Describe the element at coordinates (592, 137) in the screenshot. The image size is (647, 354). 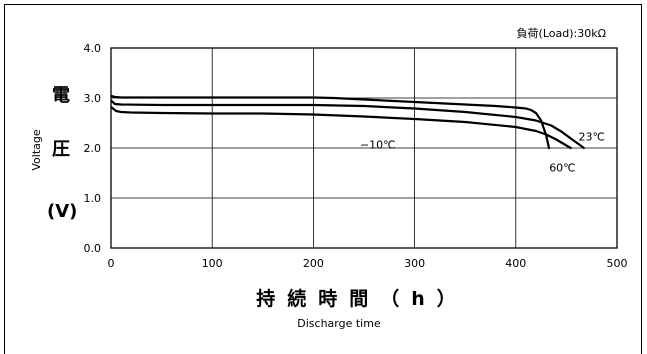
I see `series-label: 23℃` at that location.